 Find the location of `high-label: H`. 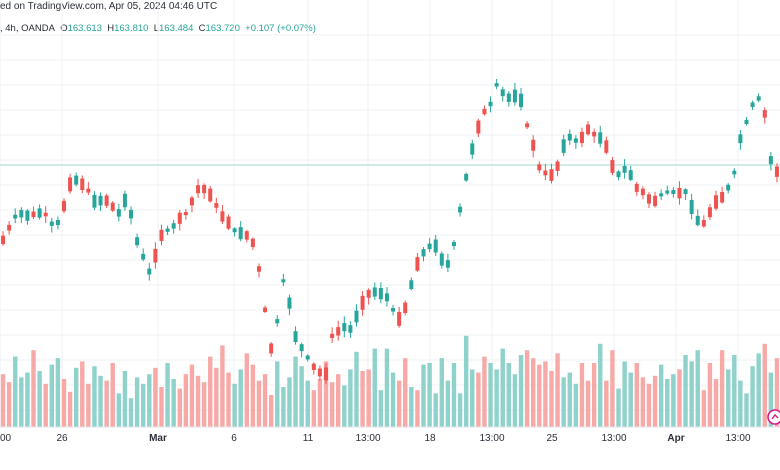

high-label: H is located at coordinates (111, 28).